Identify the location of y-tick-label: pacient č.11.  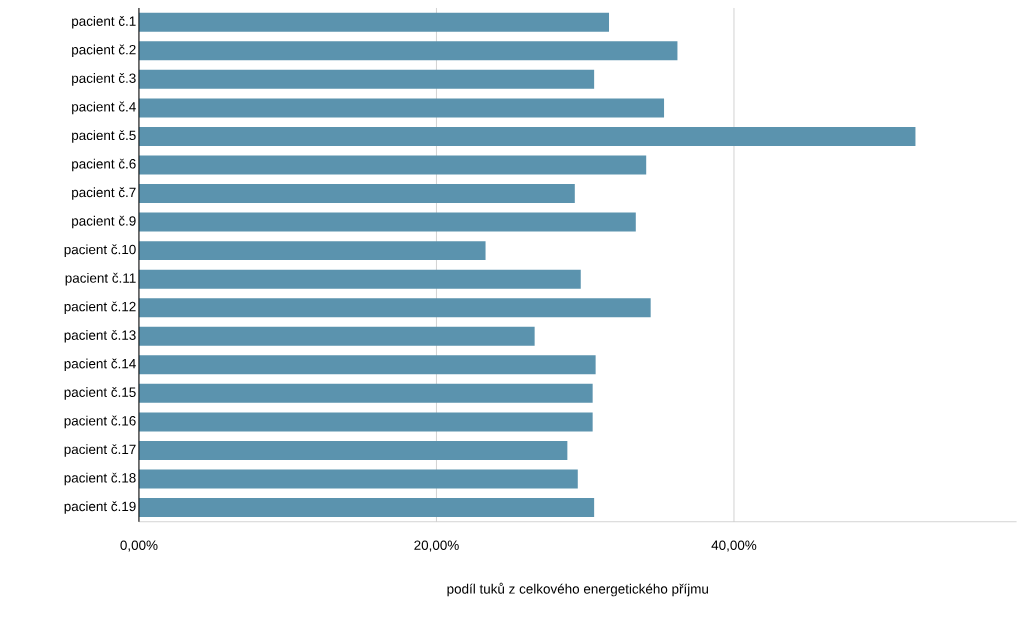
(100, 279).